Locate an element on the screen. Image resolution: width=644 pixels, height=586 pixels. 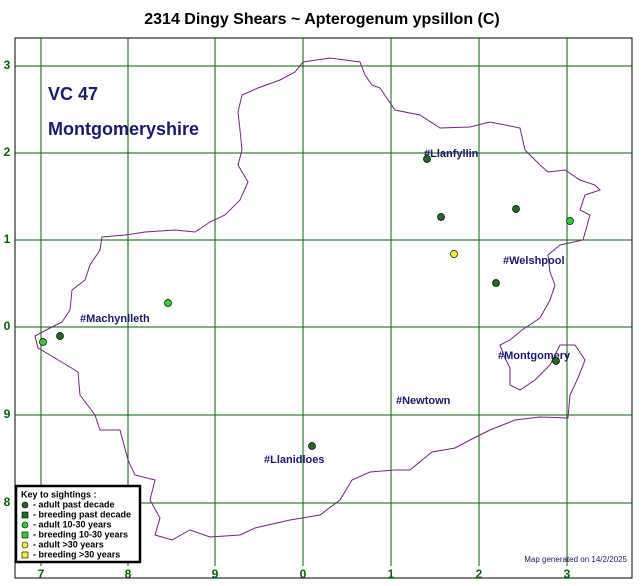
town-label: #Machynlleth is located at coordinates (115, 319).